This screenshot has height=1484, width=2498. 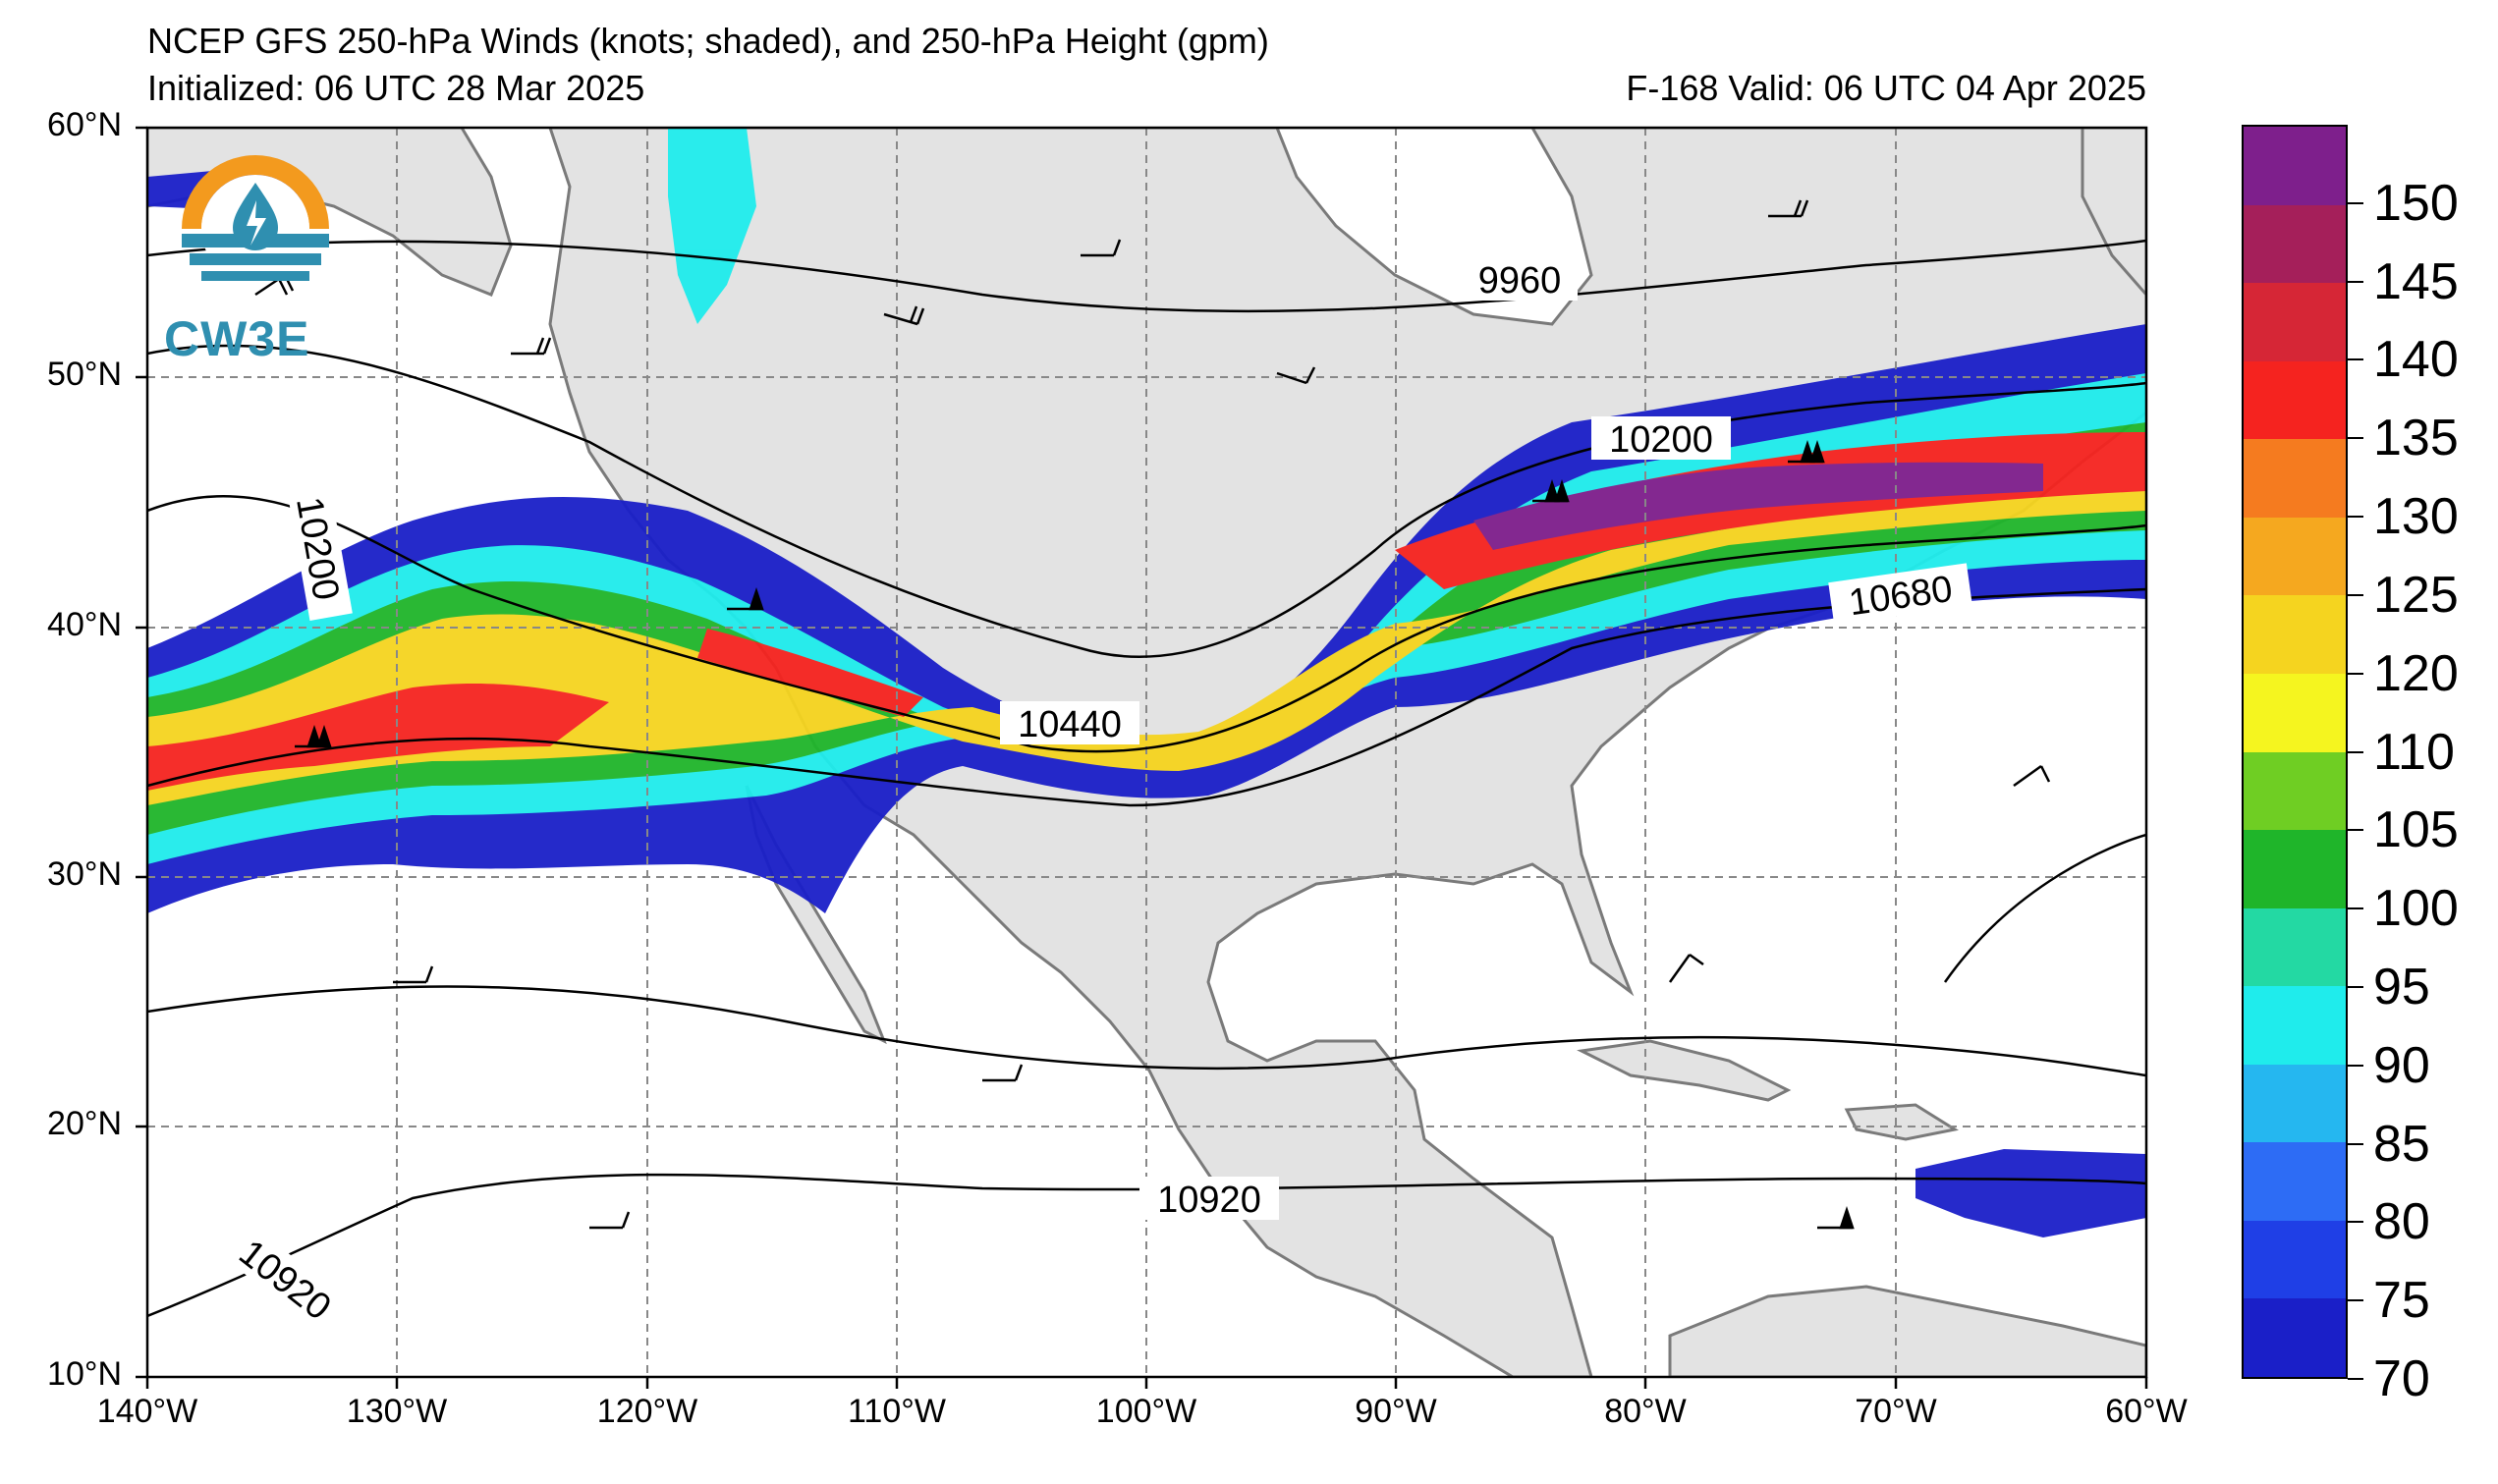 I want to click on lon-label: 110°W, so click(x=897, y=1411).